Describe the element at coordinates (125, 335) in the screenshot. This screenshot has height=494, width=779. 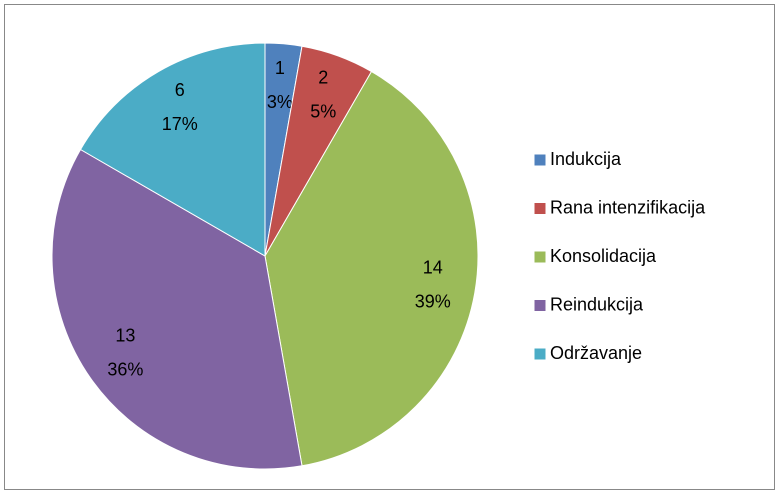
I see `value-label: 13` at that location.